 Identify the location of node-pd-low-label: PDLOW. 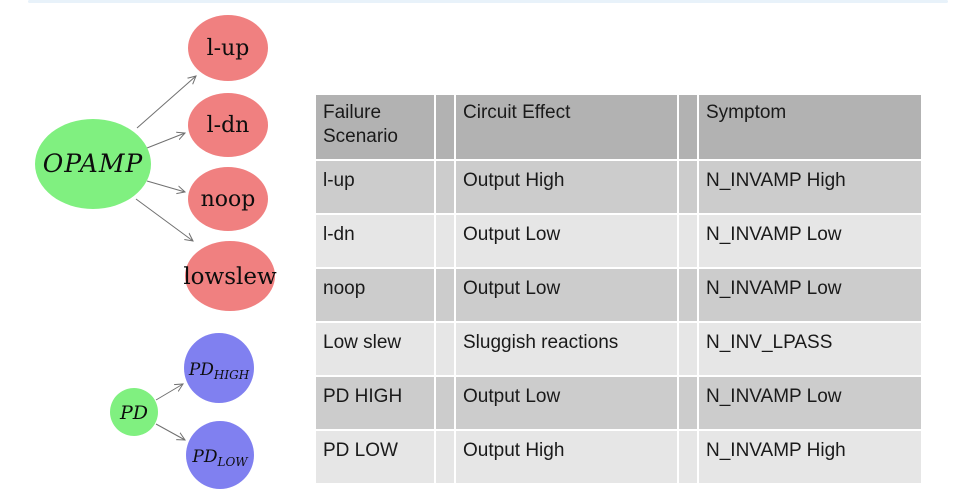
(220, 458).